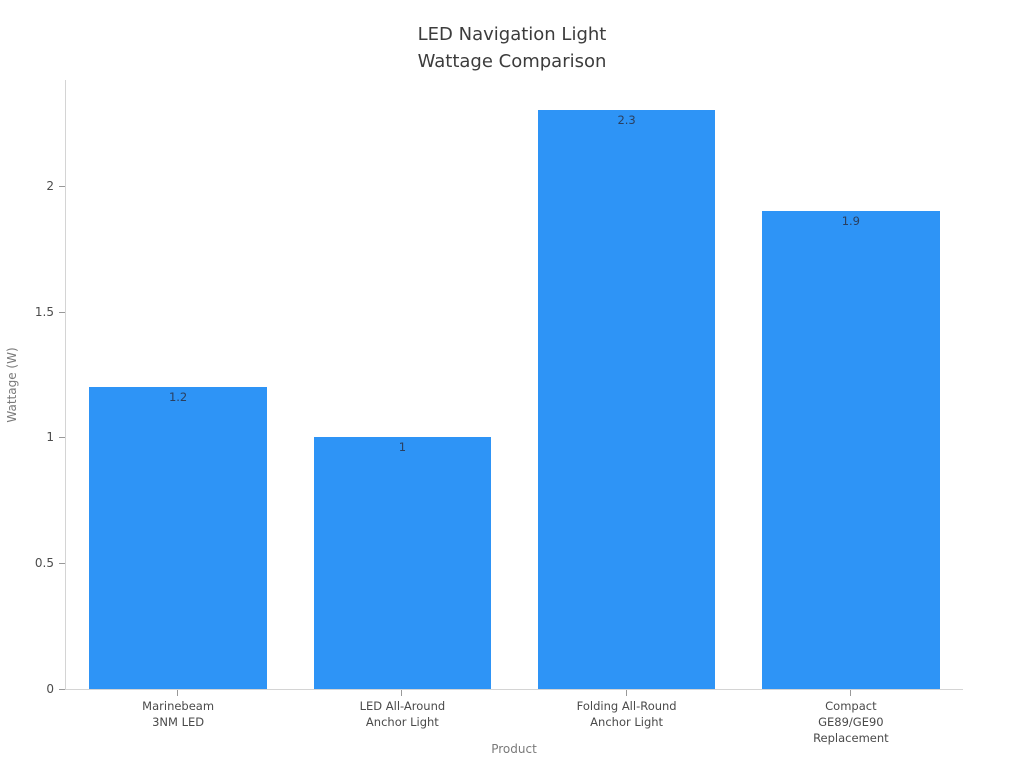 The image size is (1024, 768). Describe the element at coordinates (626, 399) in the screenshot. I see `bar-3: 2.3` at that location.